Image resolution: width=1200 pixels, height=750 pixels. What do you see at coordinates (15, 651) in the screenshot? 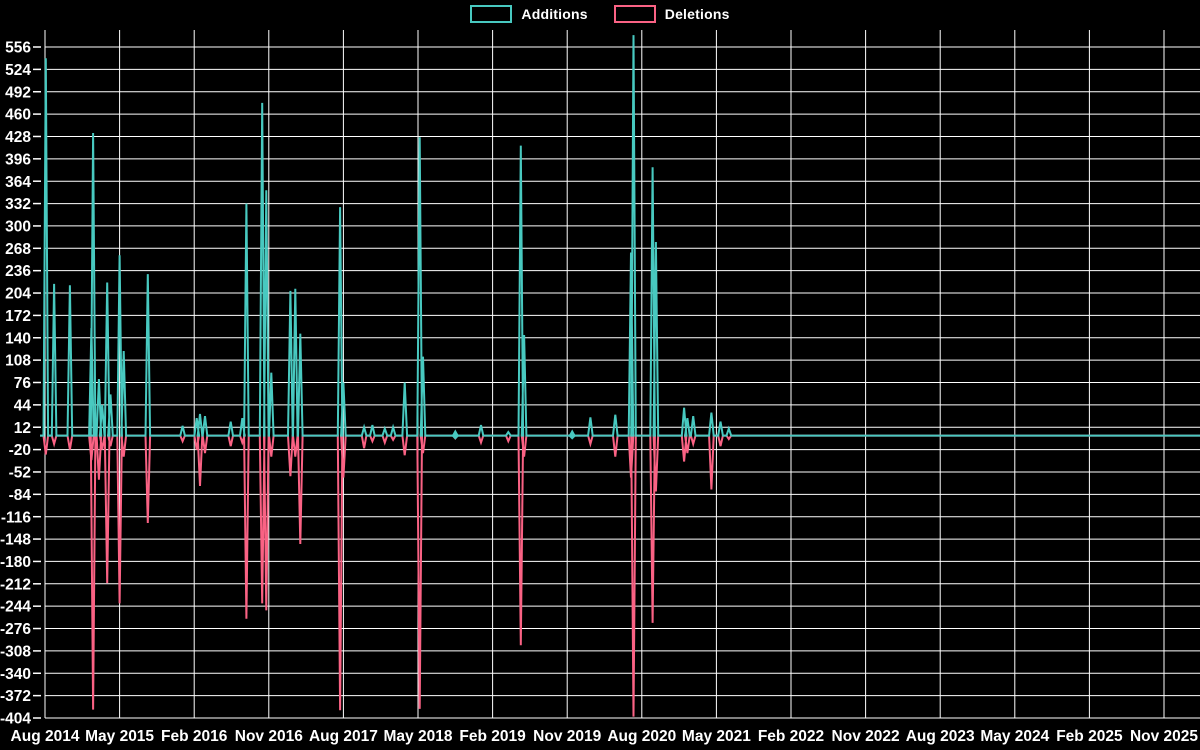
I see `y-tick-label: -308` at bounding box center [15, 651].